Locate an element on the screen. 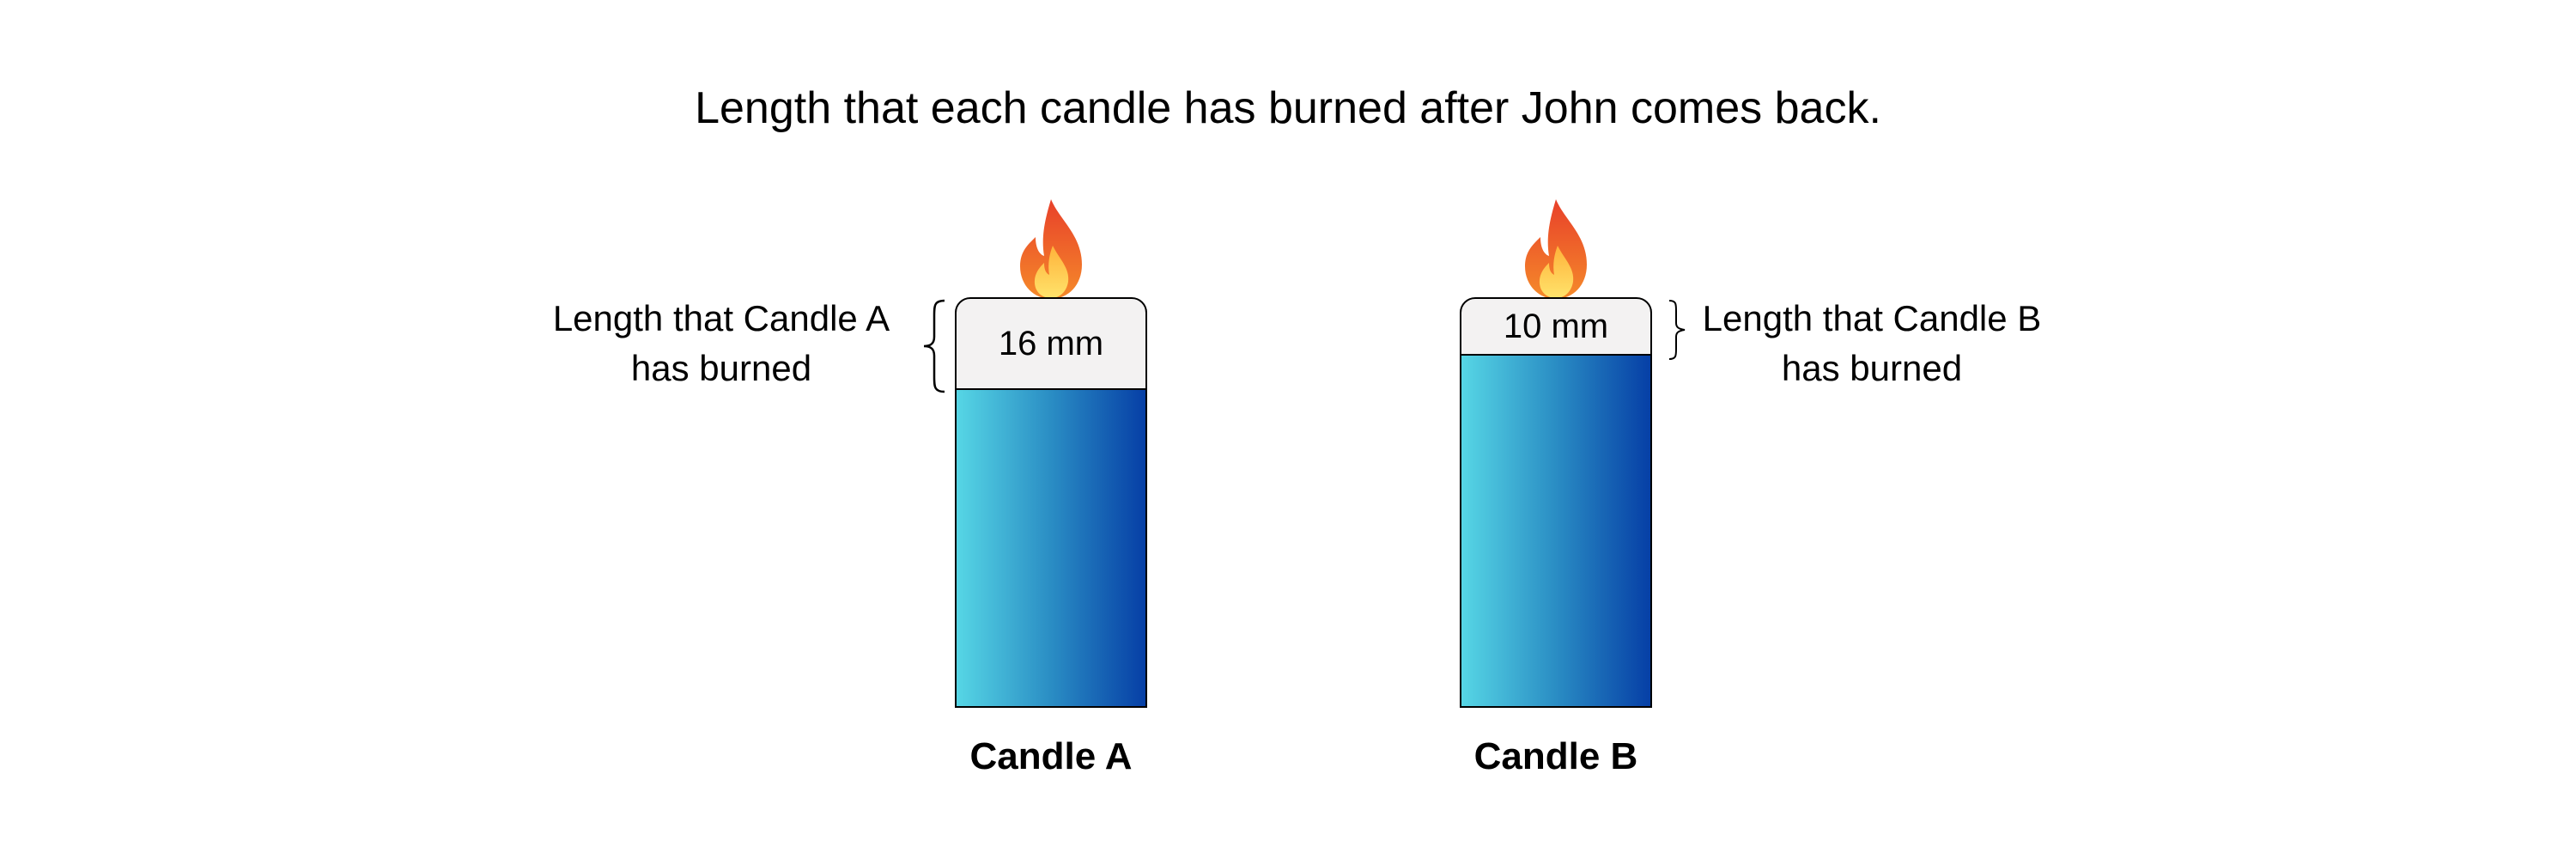 This screenshot has width=2576, height=859. candle-b-burned-value: 10 mm is located at coordinates (1556, 326).